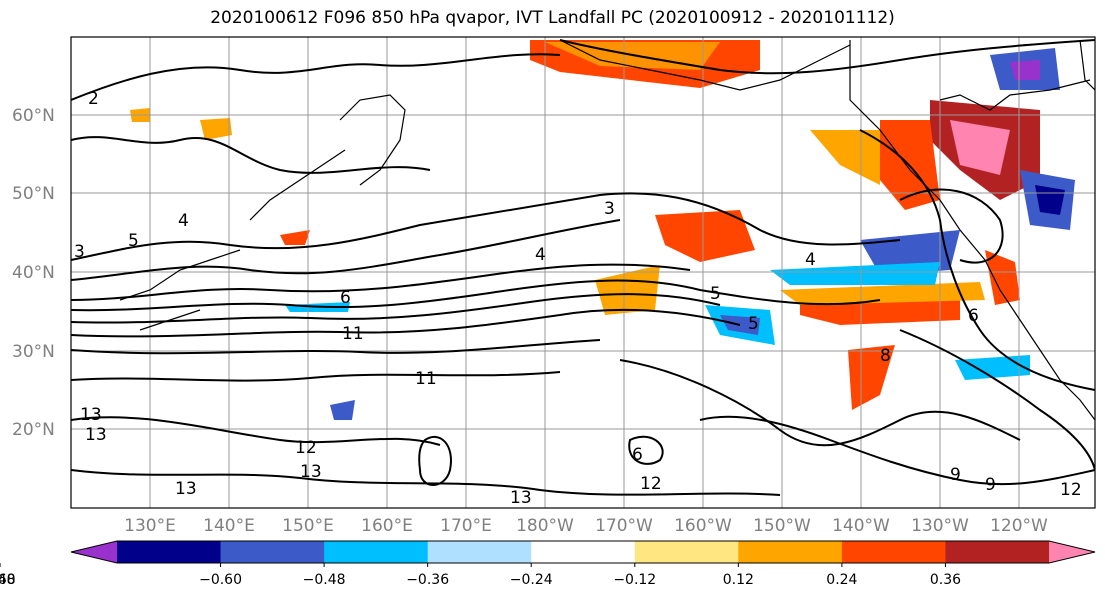 The image size is (1105, 601). I want to click on lon-label: 120°W, so click(1019, 526).